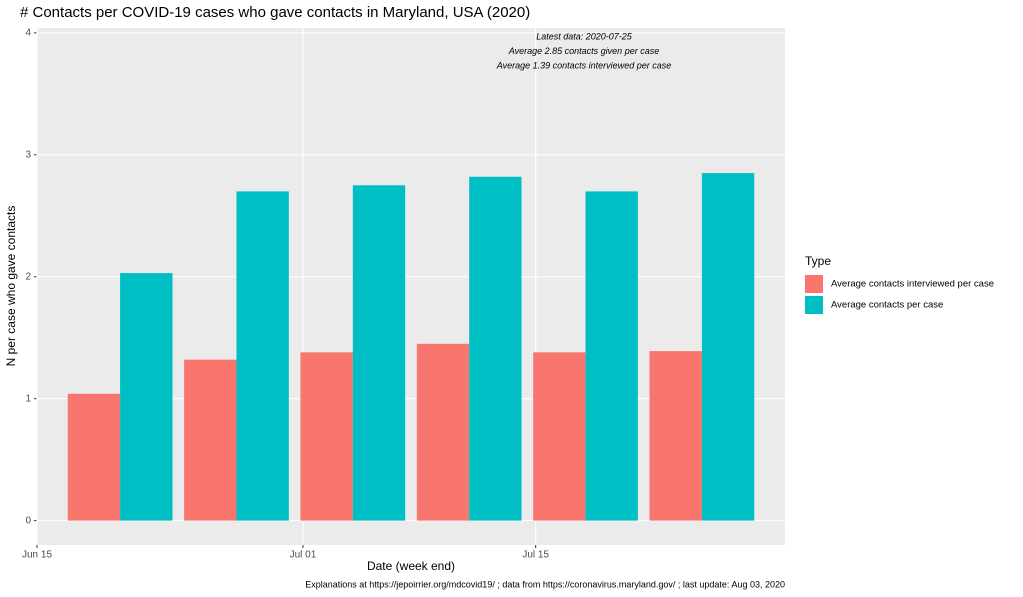 The width and height of the screenshot is (1023, 597). I want to click on legend-title: Type, so click(818, 261).